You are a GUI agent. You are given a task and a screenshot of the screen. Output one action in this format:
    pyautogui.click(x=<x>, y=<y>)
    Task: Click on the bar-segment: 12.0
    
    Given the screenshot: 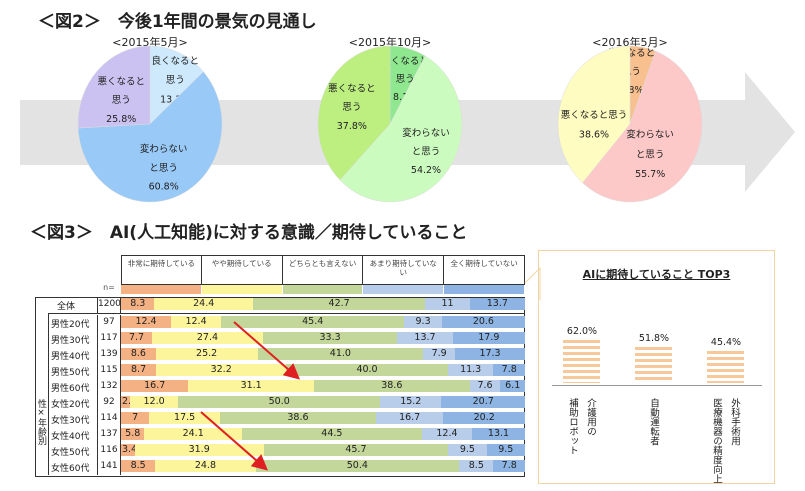 What is the action you would take?
    pyautogui.click(x=154, y=402)
    